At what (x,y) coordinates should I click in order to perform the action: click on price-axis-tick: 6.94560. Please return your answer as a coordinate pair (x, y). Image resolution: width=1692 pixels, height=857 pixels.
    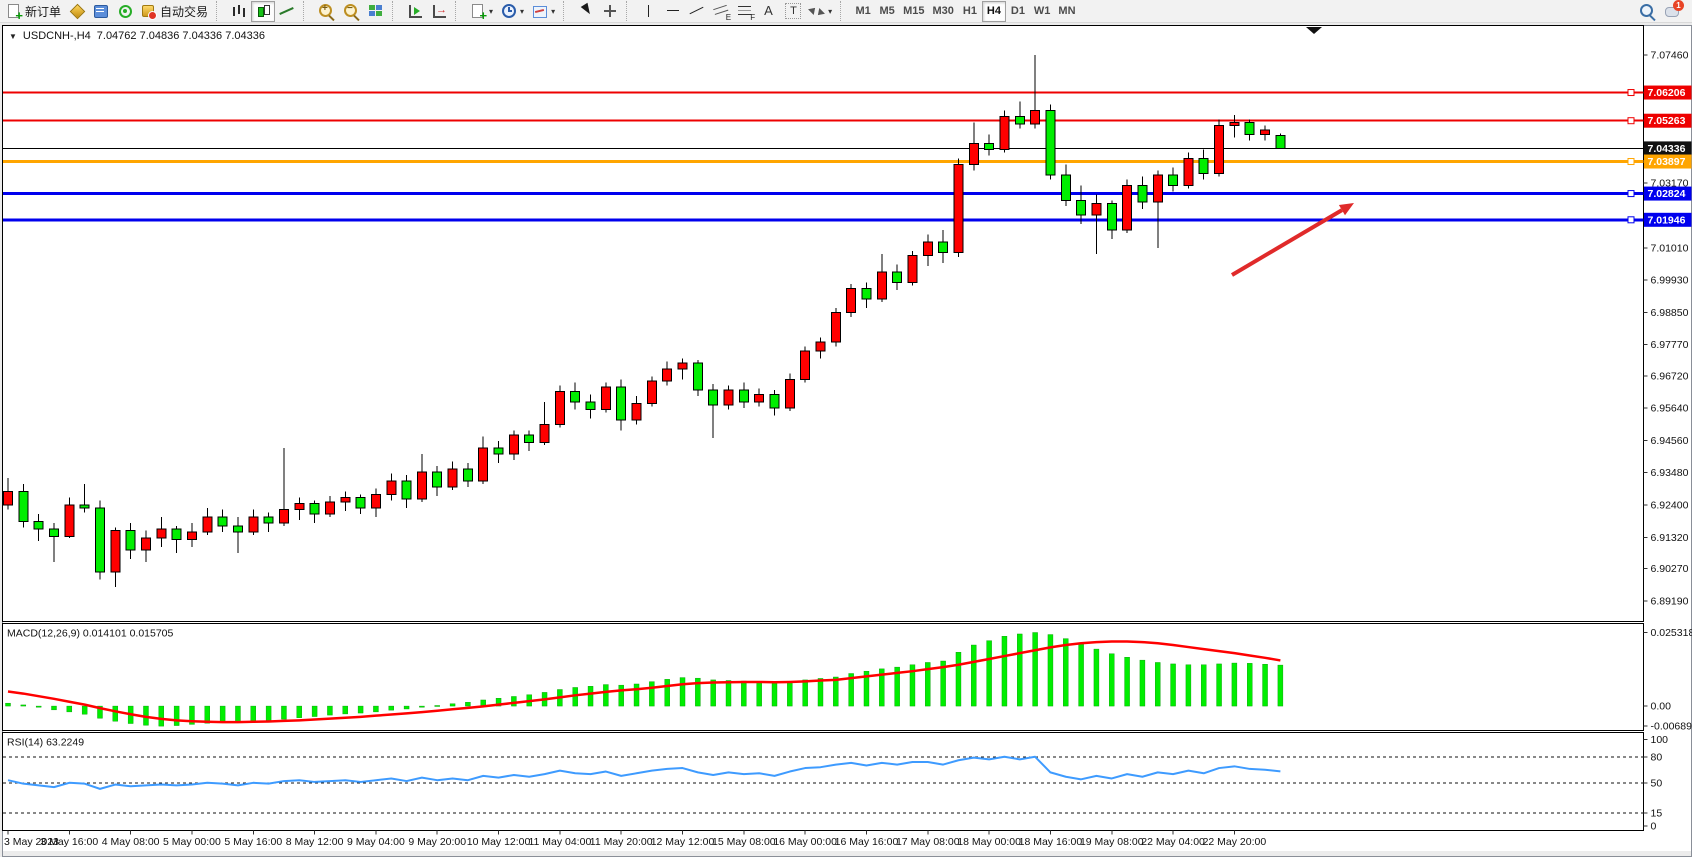
    Looking at the image, I should click on (1670, 441).